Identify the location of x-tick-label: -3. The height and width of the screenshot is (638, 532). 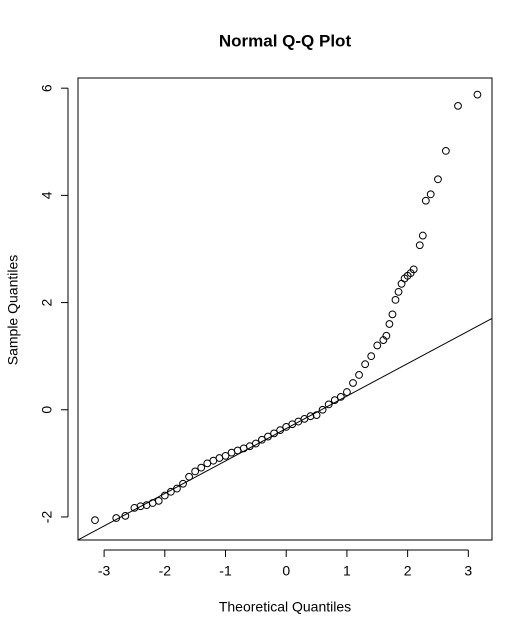
(104, 571).